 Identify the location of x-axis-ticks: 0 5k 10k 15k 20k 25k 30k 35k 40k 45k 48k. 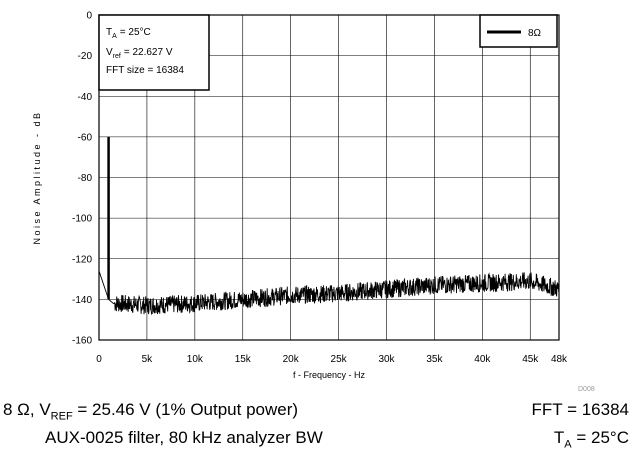
(332, 359).